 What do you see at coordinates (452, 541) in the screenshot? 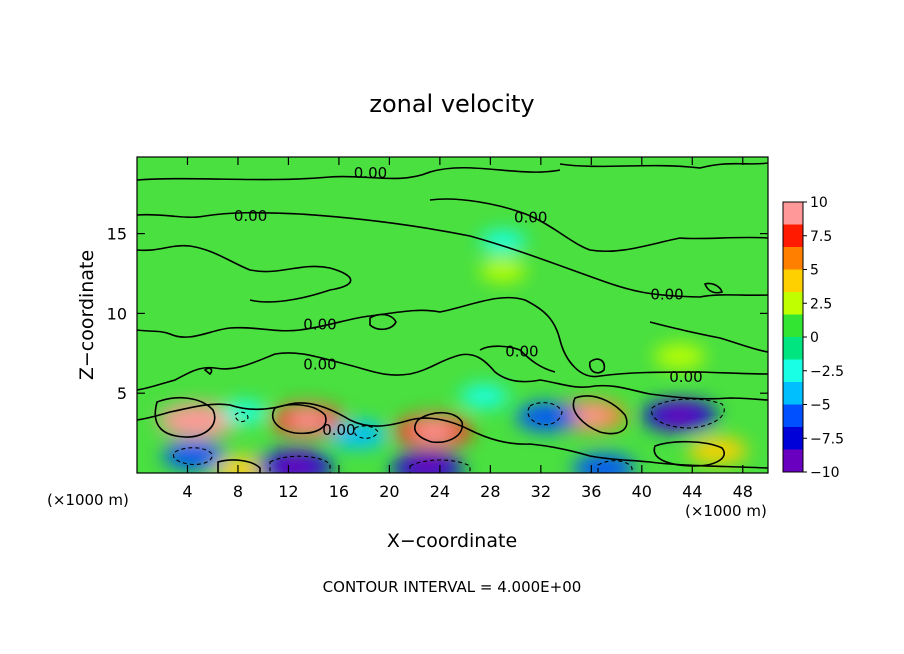
I see `x-axis-label: X−coordinate` at bounding box center [452, 541].